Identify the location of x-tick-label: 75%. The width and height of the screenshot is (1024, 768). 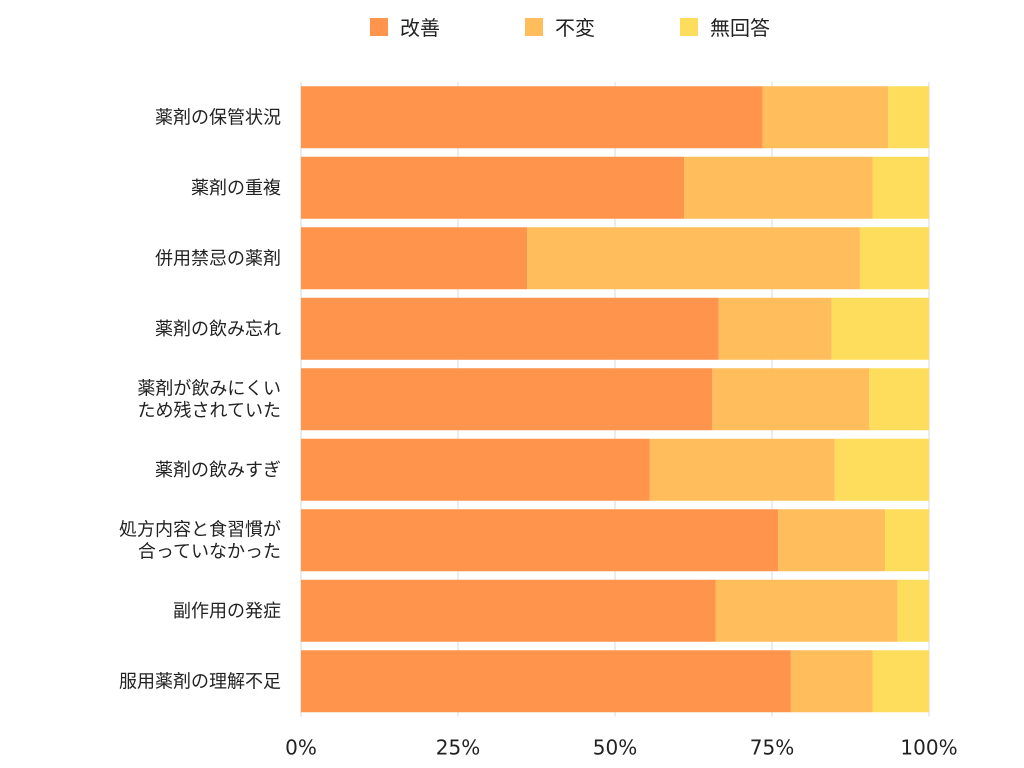
(772, 748).